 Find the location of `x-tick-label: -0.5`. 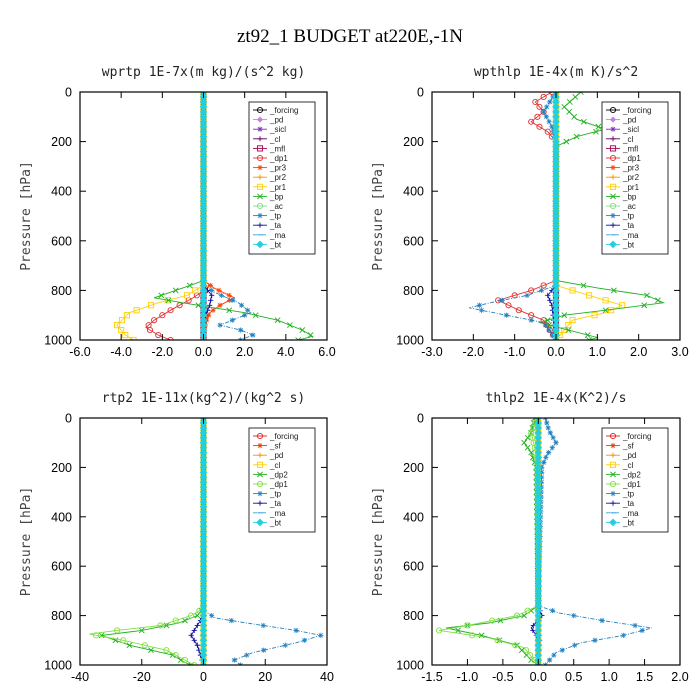

x-tick-label: -0.5 is located at coordinates (503, 677).